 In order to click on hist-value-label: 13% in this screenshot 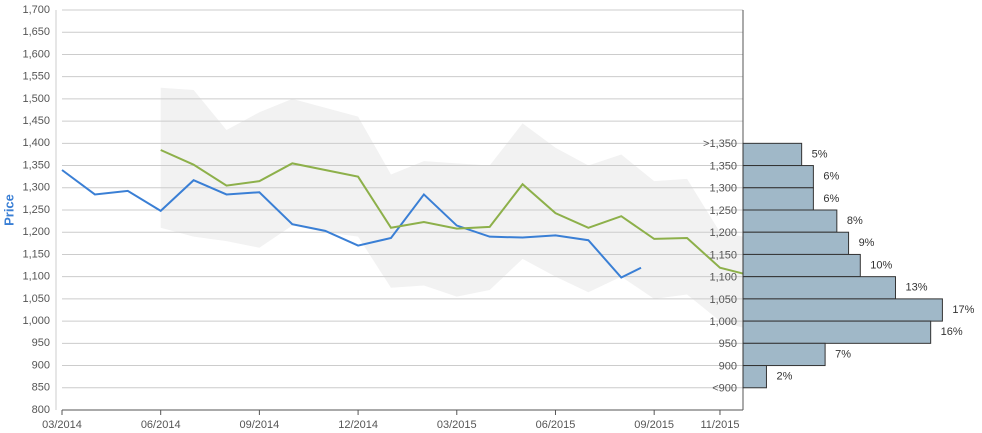, I will do `click(916, 288)`.